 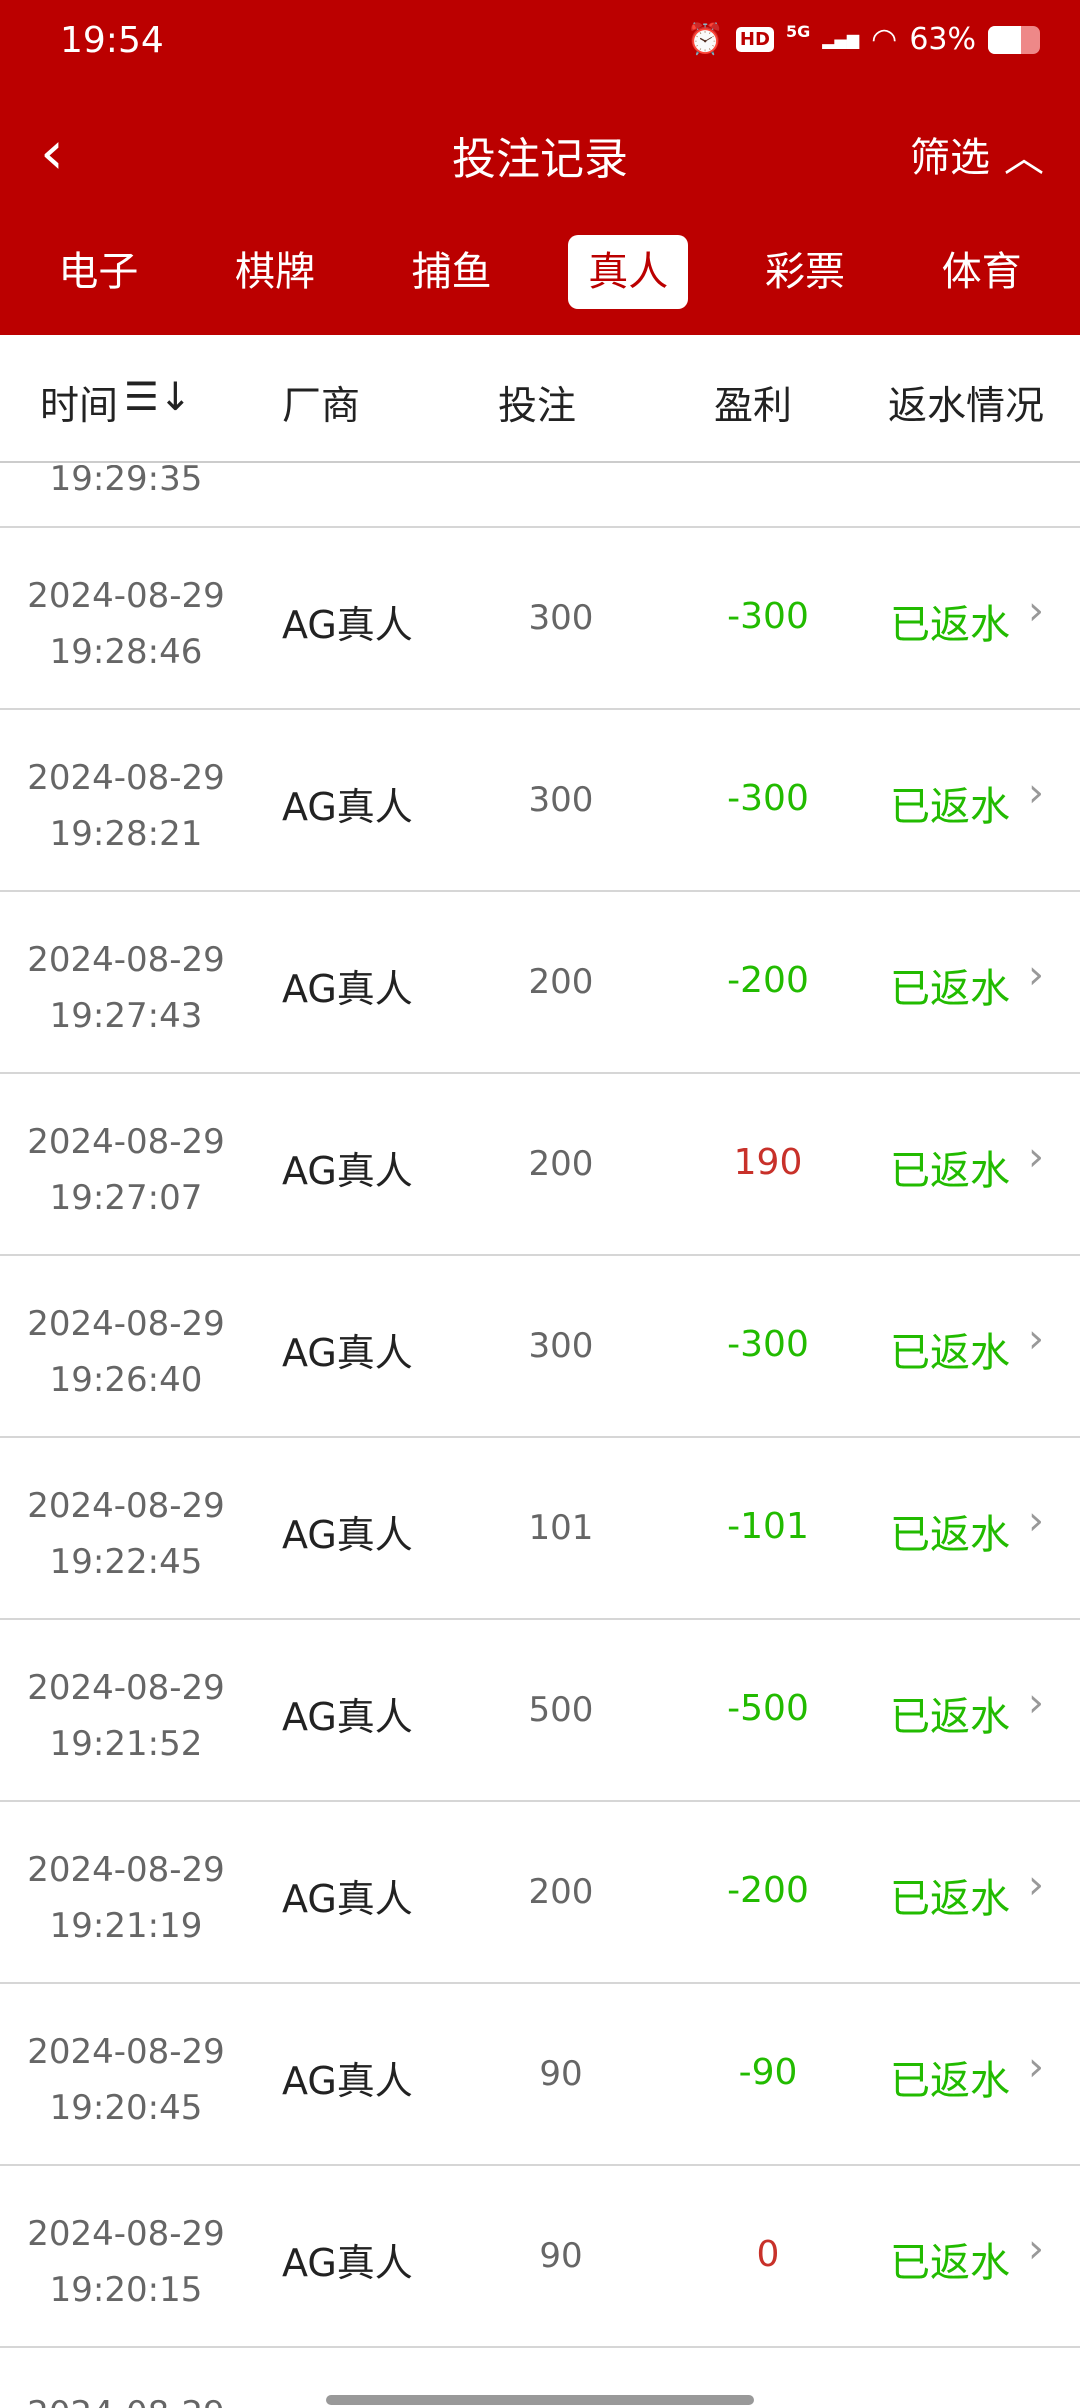 What do you see at coordinates (753, 406) in the screenshot?
I see `column-profit: 盈利` at bounding box center [753, 406].